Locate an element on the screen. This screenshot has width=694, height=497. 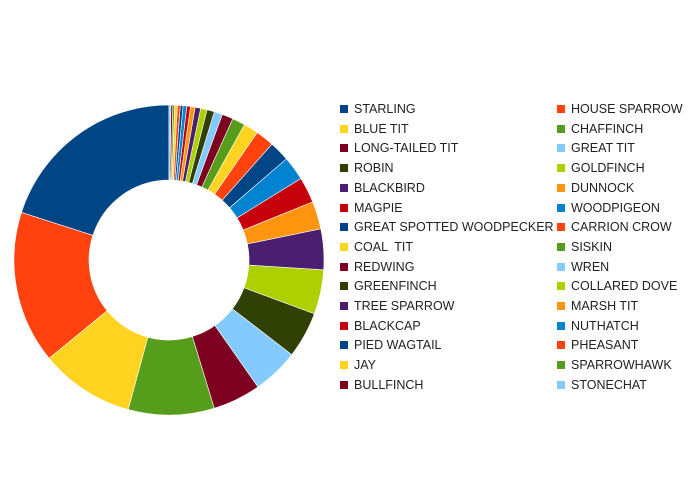
legend-item: TREE SPARROW is located at coordinates (397, 306).